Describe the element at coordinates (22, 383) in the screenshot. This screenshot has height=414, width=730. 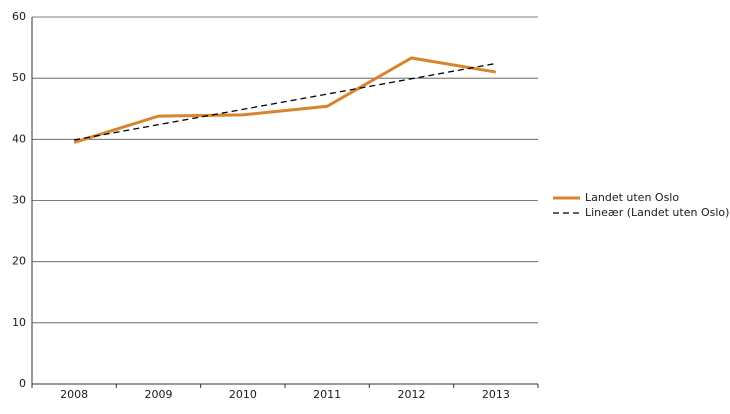
I see `y-tick-label: 0` at that location.